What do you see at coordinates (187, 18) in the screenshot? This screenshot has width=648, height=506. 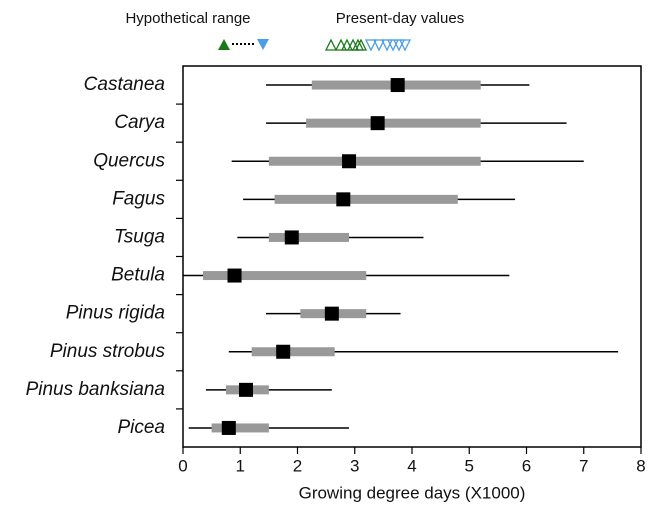 I see `legend-label: Hypothetical range` at bounding box center [187, 18].